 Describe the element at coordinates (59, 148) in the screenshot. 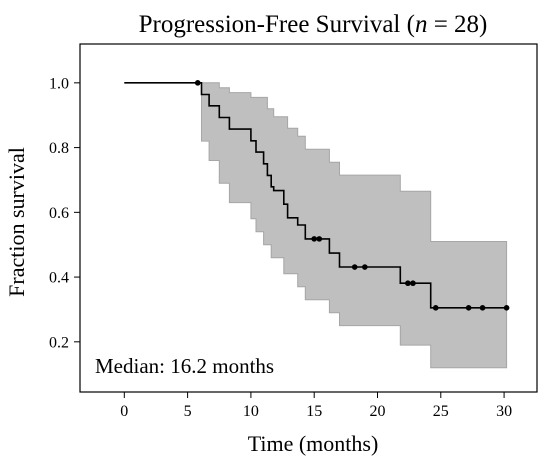

I see `y-tick-label: 0.8` at that location.